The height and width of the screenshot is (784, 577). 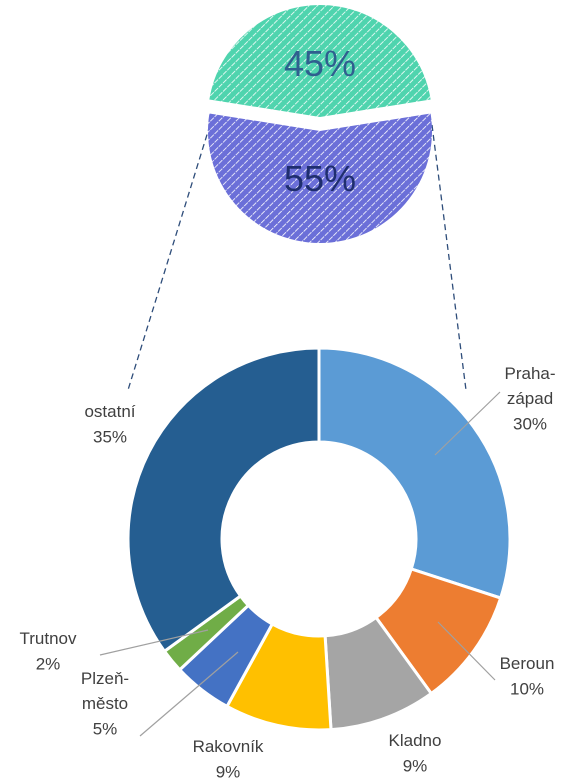 I want to click on category-label: Plzeň-město, so click(x=105, y=691).